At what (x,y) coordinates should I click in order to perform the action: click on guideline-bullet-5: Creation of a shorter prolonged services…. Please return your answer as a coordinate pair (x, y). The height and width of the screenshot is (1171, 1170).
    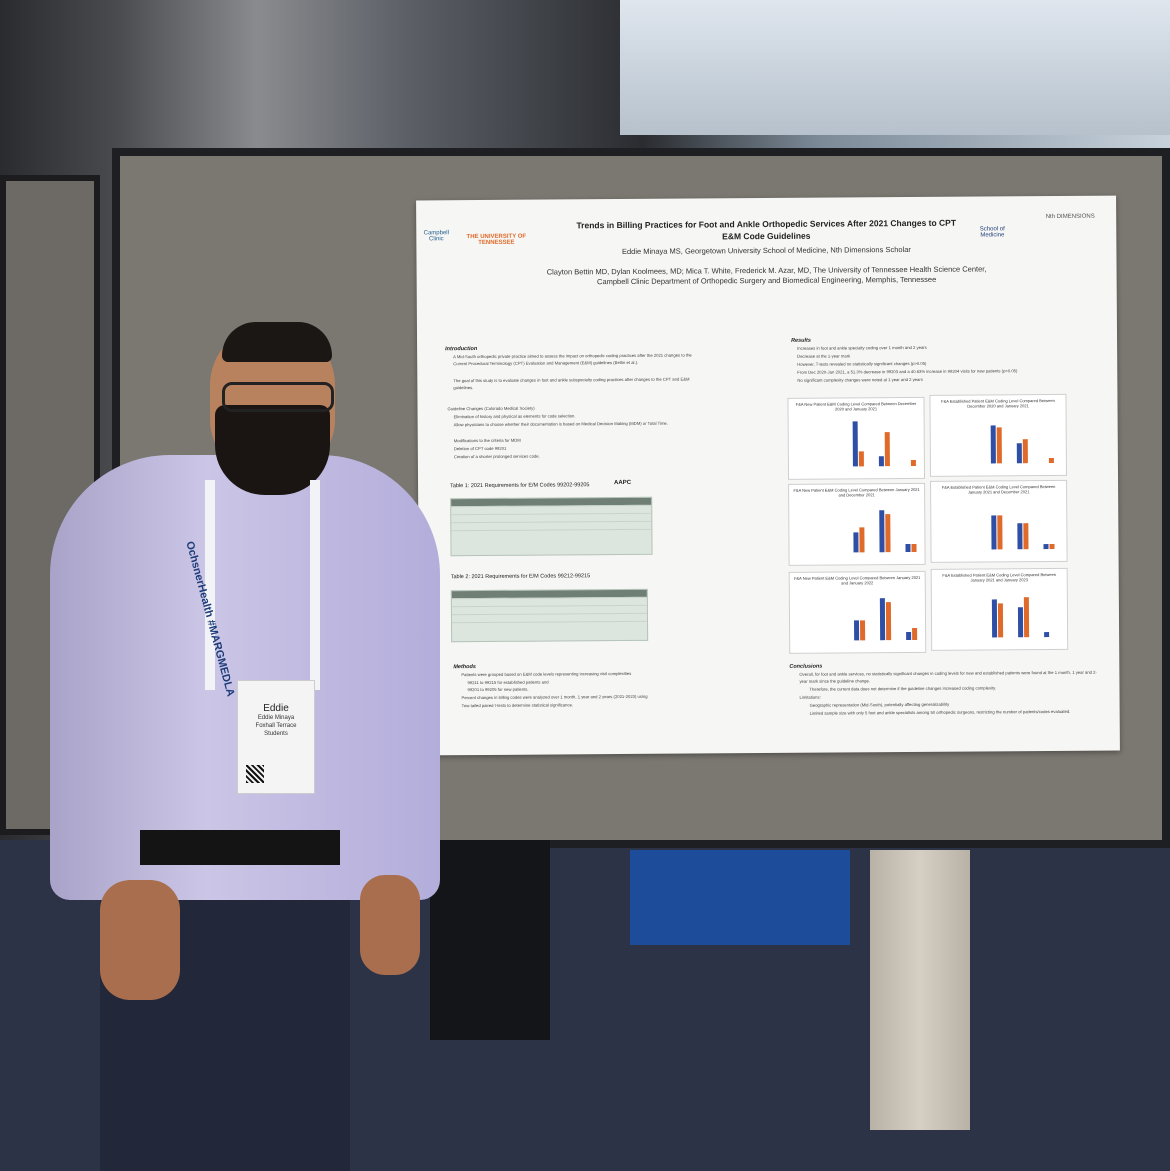
    Looking at the image, I should click on (496, 456).